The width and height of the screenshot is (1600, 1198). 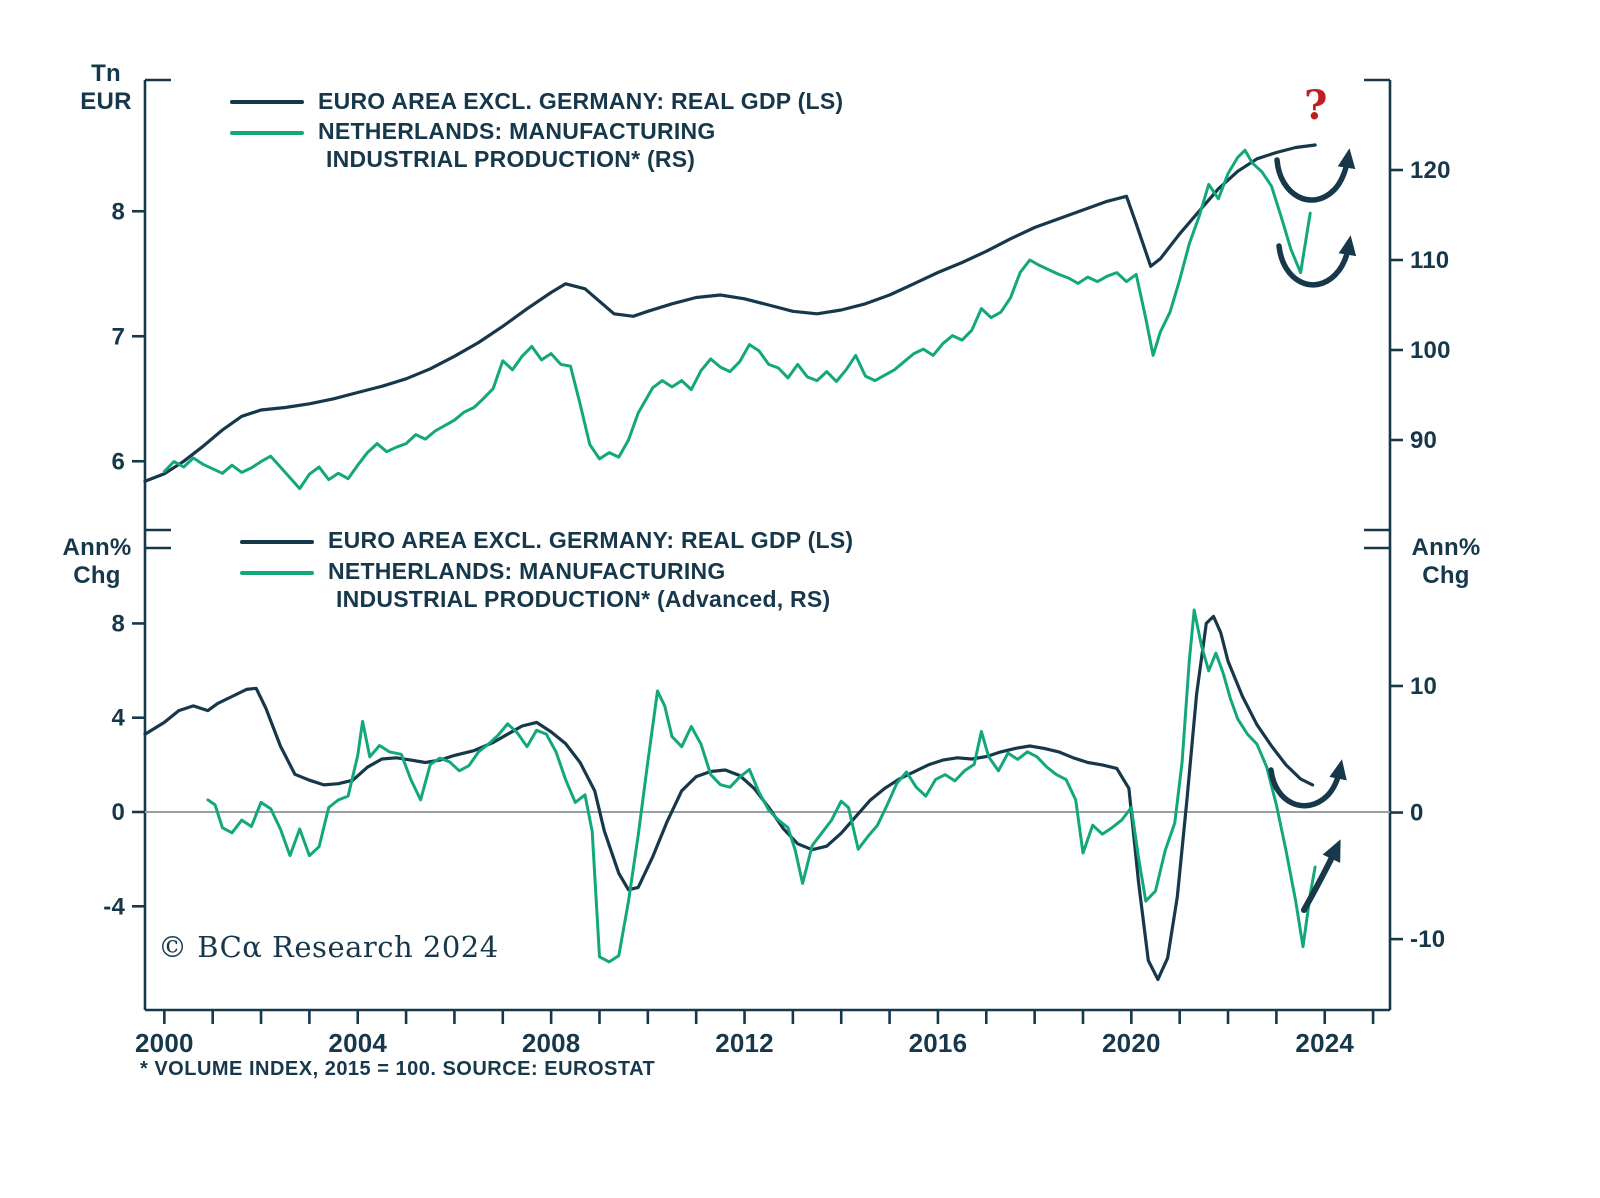 What do you see at coordinates (744, 1043) in the screenshot?
I see `x-tick-label: 2012` at bounding box center [744, 1043].